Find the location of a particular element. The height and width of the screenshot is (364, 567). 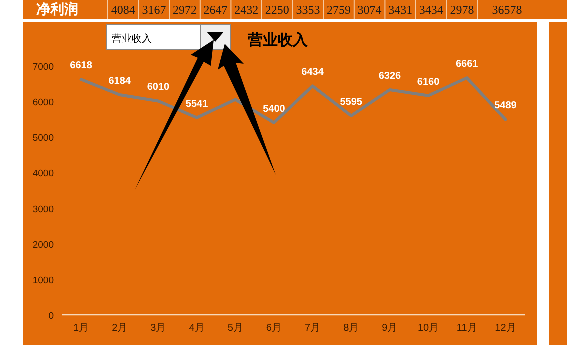

data-label: 6010 is located at coordinates (158, 88).